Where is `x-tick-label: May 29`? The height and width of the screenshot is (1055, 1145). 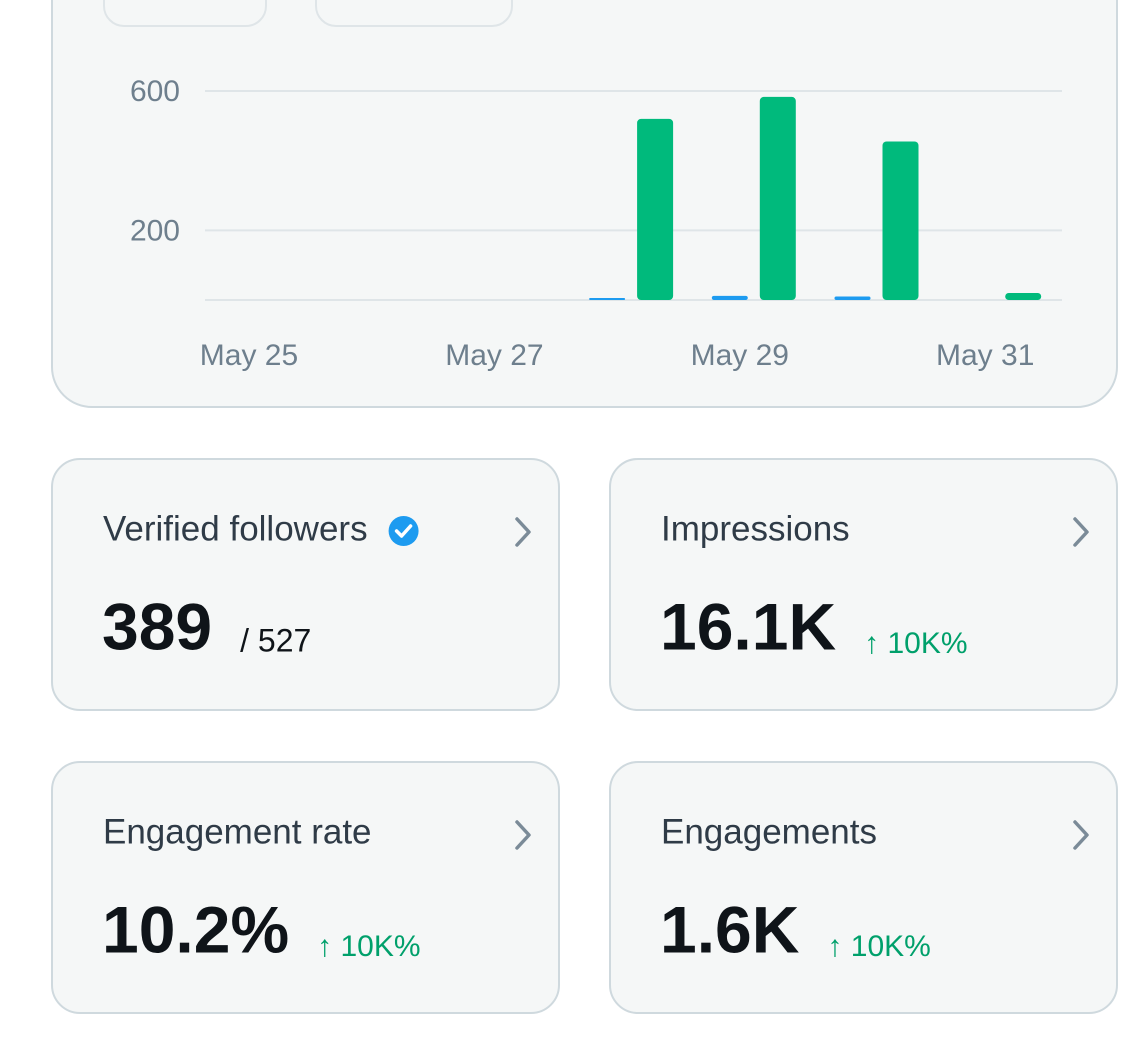 x-tick-label: May 29 is located at coordinates (740, 355).